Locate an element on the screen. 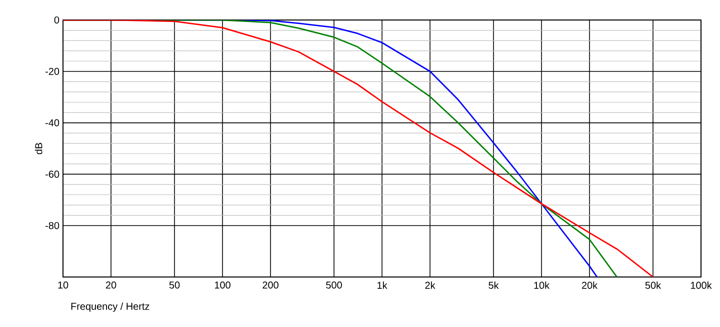 Image resolution: width=720 pixels, height=327 pixels. x-tick-label: 100 is located at coordinates (222, 285).